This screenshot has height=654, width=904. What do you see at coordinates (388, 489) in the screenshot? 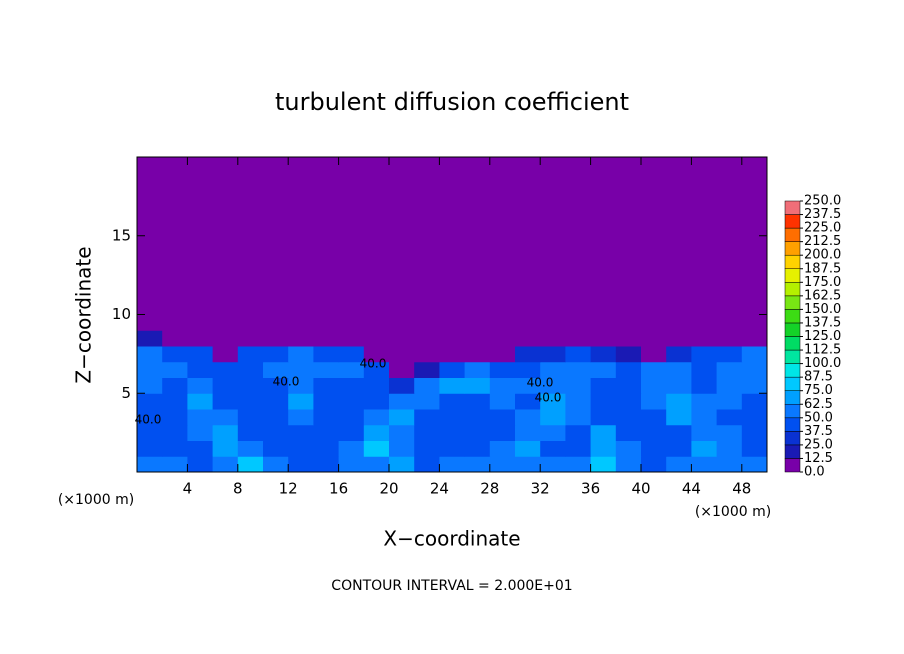
I see `x-tick-label: 20` at bounding box center [388, 489].